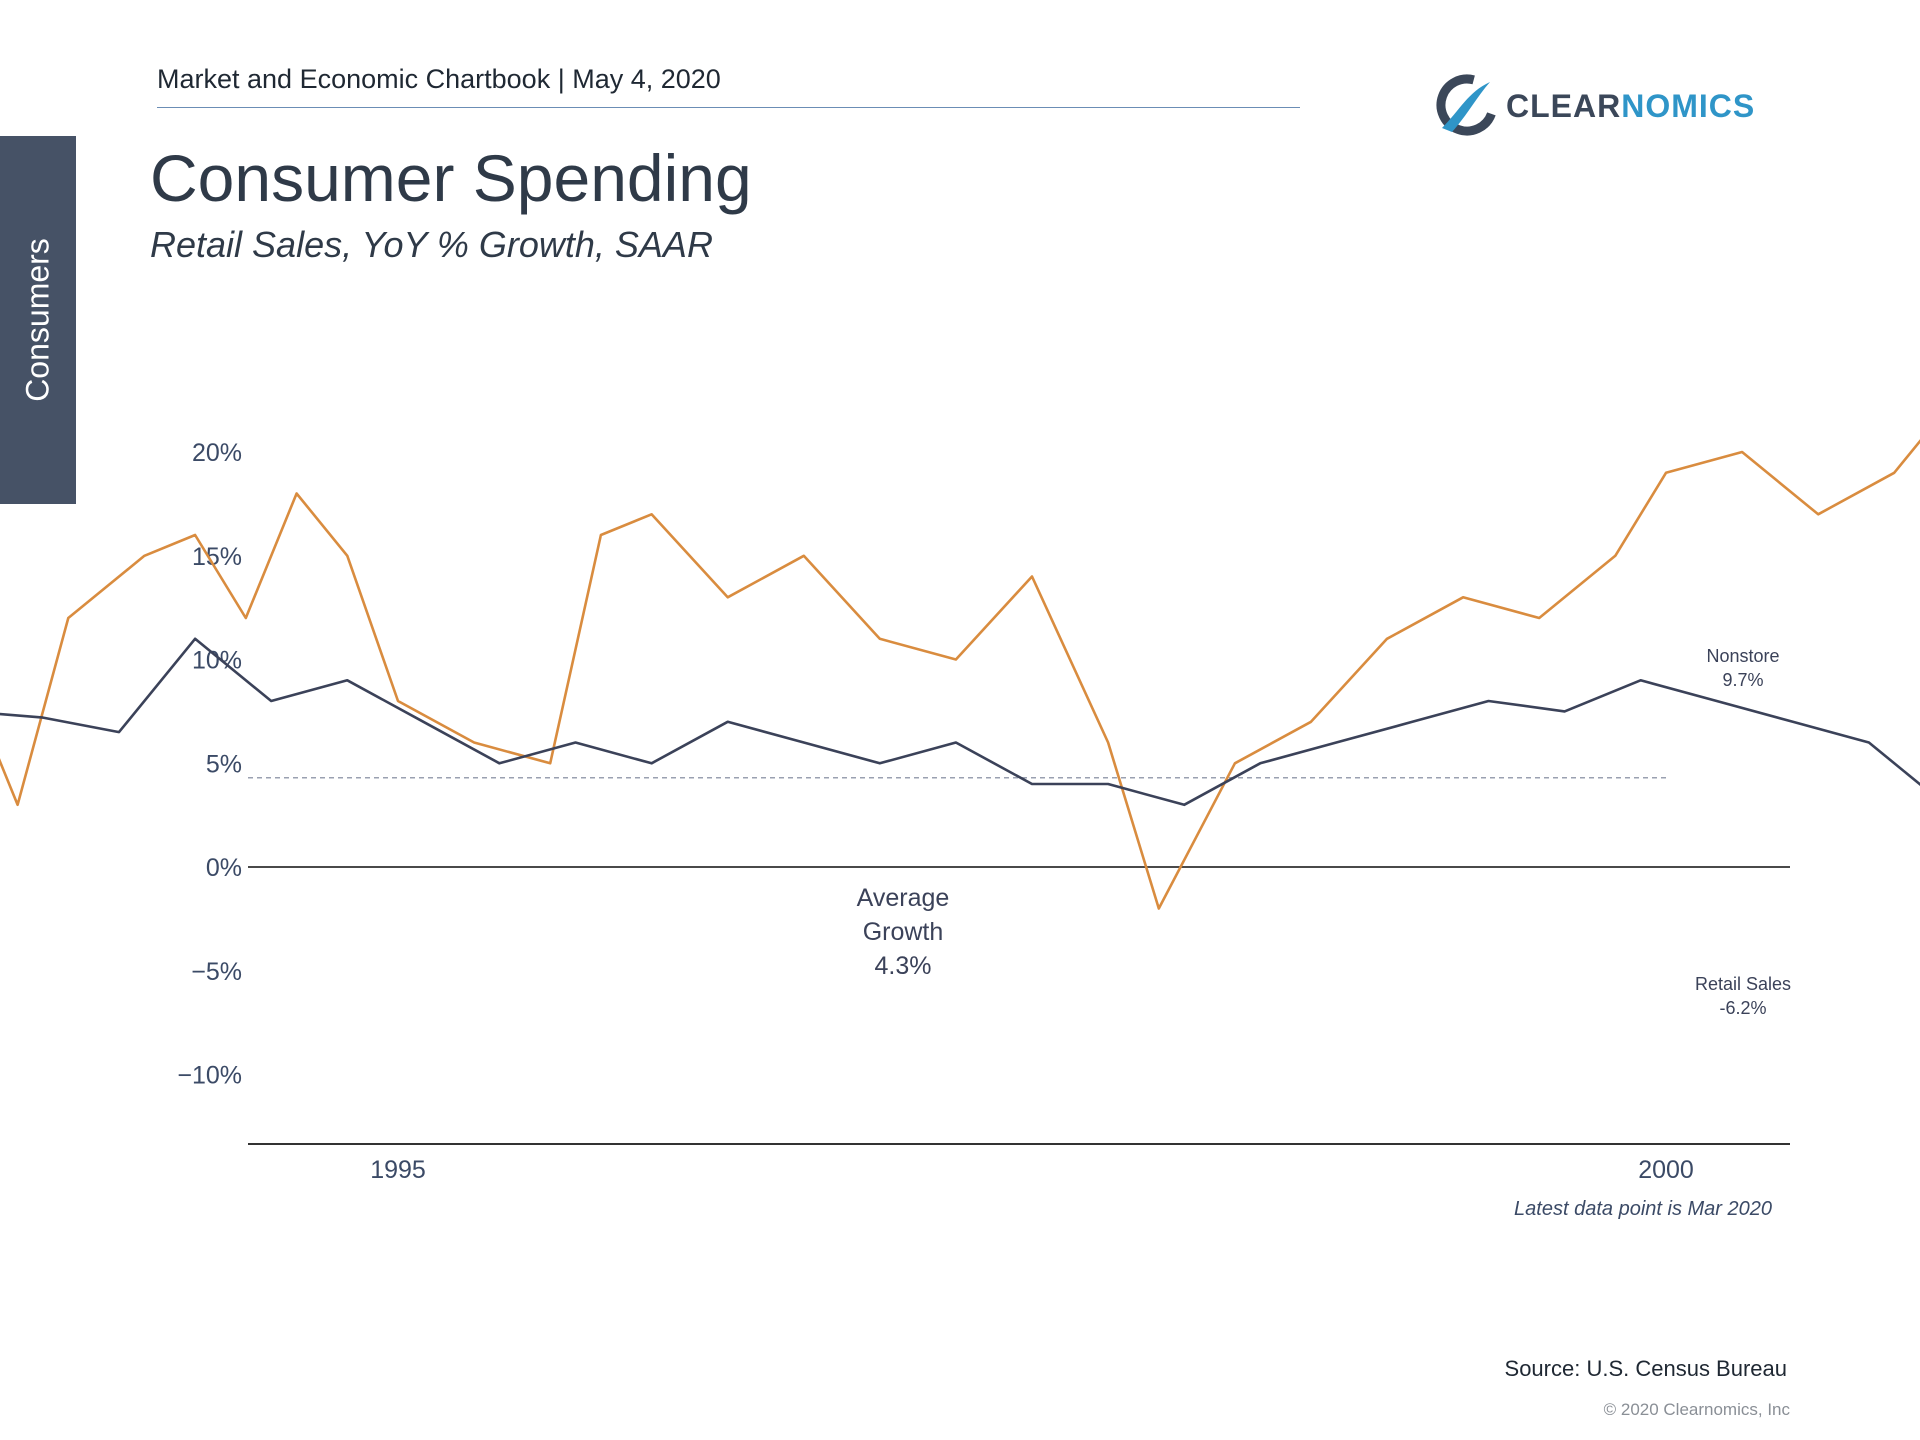  What do you see at coordinates (209, 1076) in the screenshot?
I see `y-tick-label: −10%` at bounding box center [209, 1076].